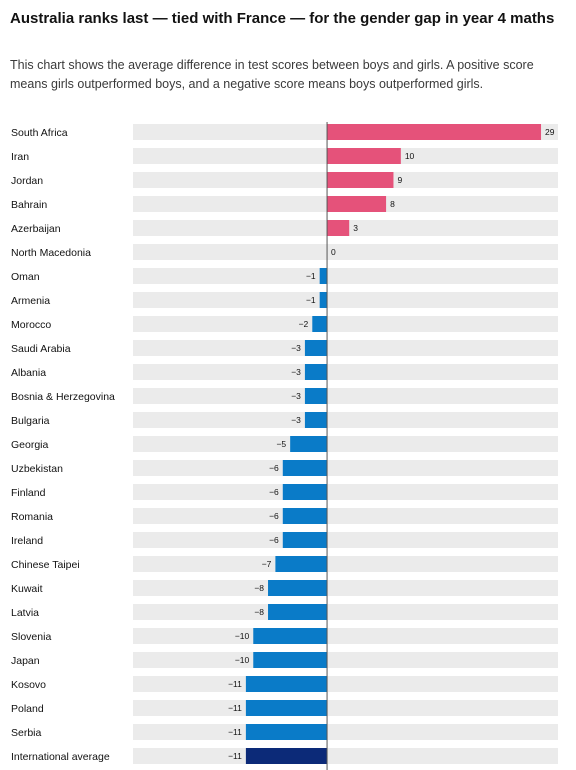  Describe the element at coordinates (284, 468) in the screenshot. I see `bar-row: Uzbekistan −6` at that location.